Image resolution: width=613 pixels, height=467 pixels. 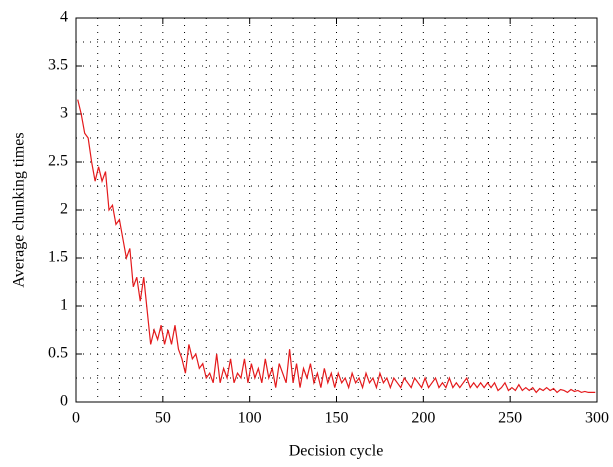 What do you see at coordinates (64, 209) in the screenshot?
I see `y-tick-label: 2` at bounding box center [64, 209].